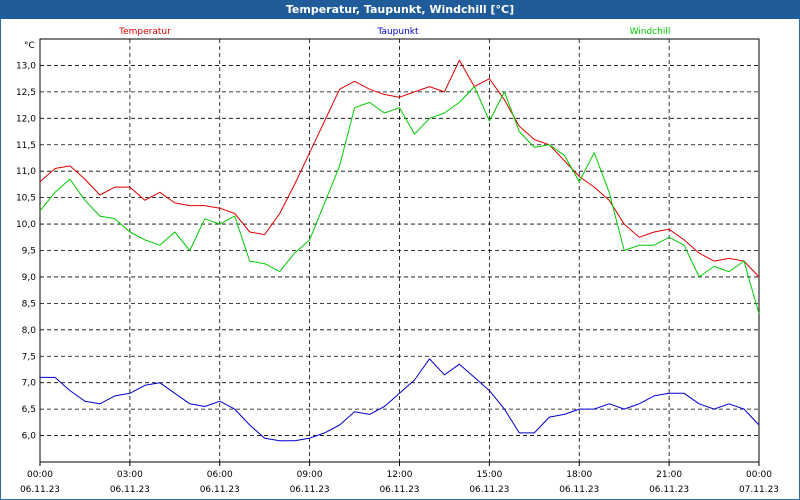 This screenshot has height=500, width=800. Describe the element at coordinates (144, 32) in the screenshot. I see `legend-entry-temperatur: Temperatur` at that location.